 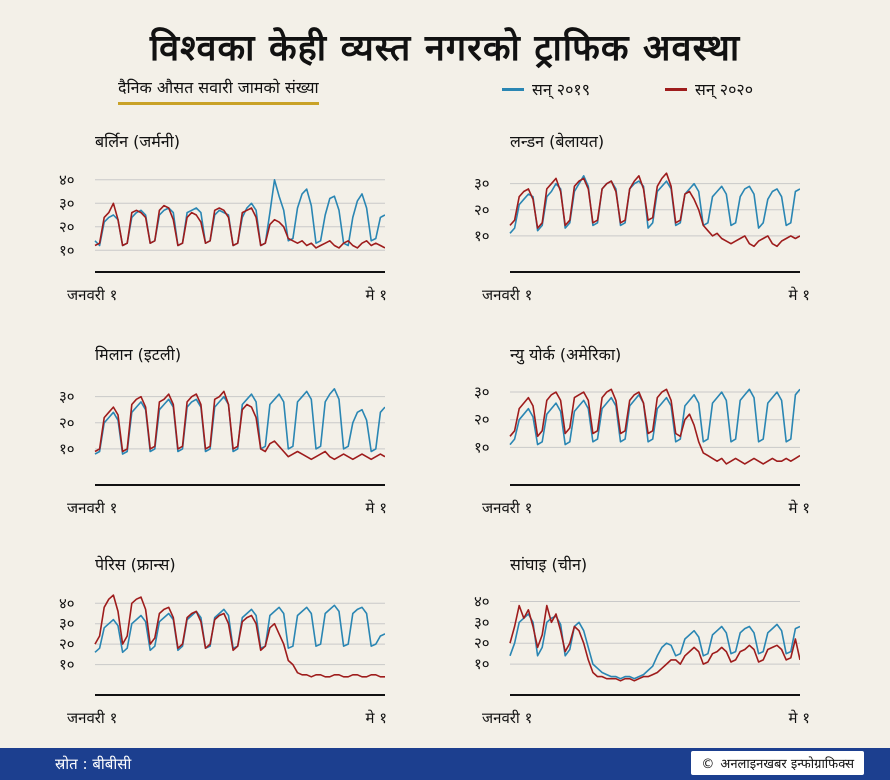 I want to click on credit-badge: © अनलाइनखबर इन्फोग्राफिक्स, so click(x=777, y=763).